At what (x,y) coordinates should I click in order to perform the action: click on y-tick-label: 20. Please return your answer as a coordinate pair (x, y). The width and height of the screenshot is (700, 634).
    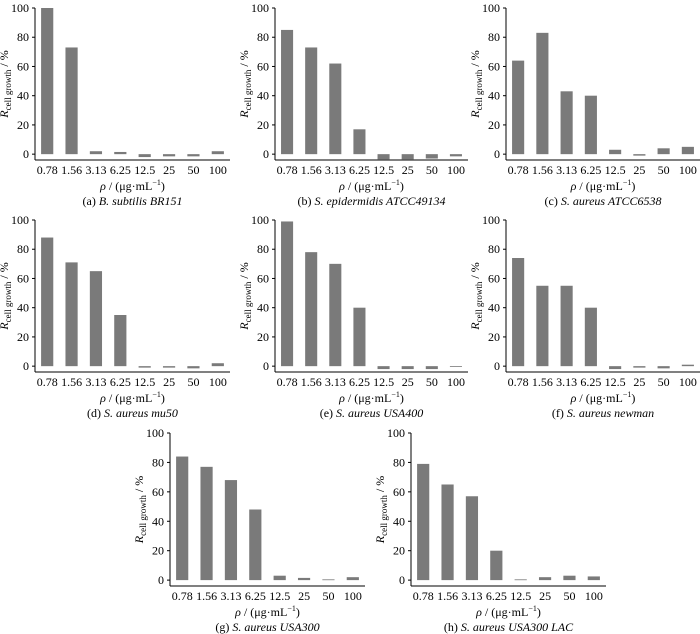
    Looking at the image, I should click on (263, 337).